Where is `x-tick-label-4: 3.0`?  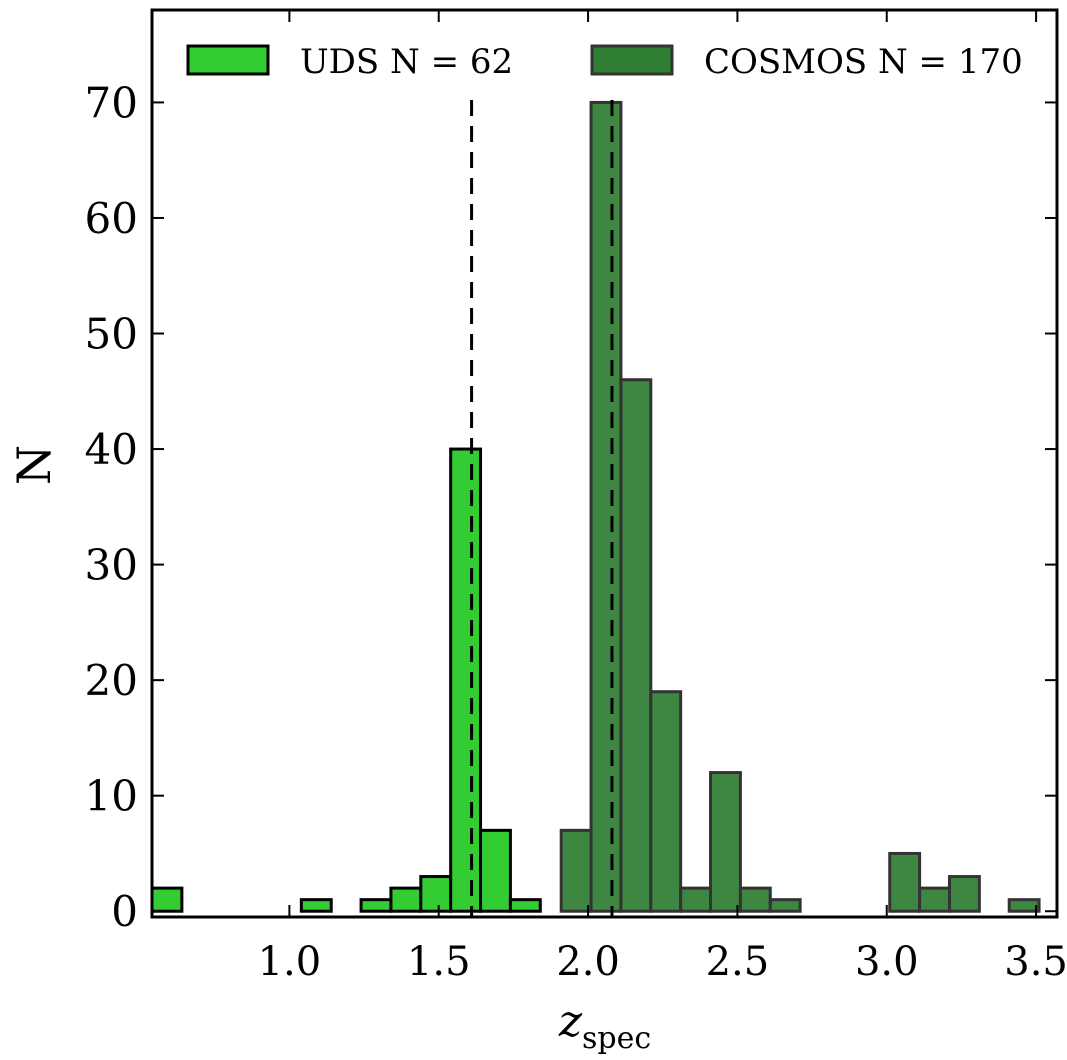 x-tick-label-4: 3.0 is located at coordinates (887, 962).